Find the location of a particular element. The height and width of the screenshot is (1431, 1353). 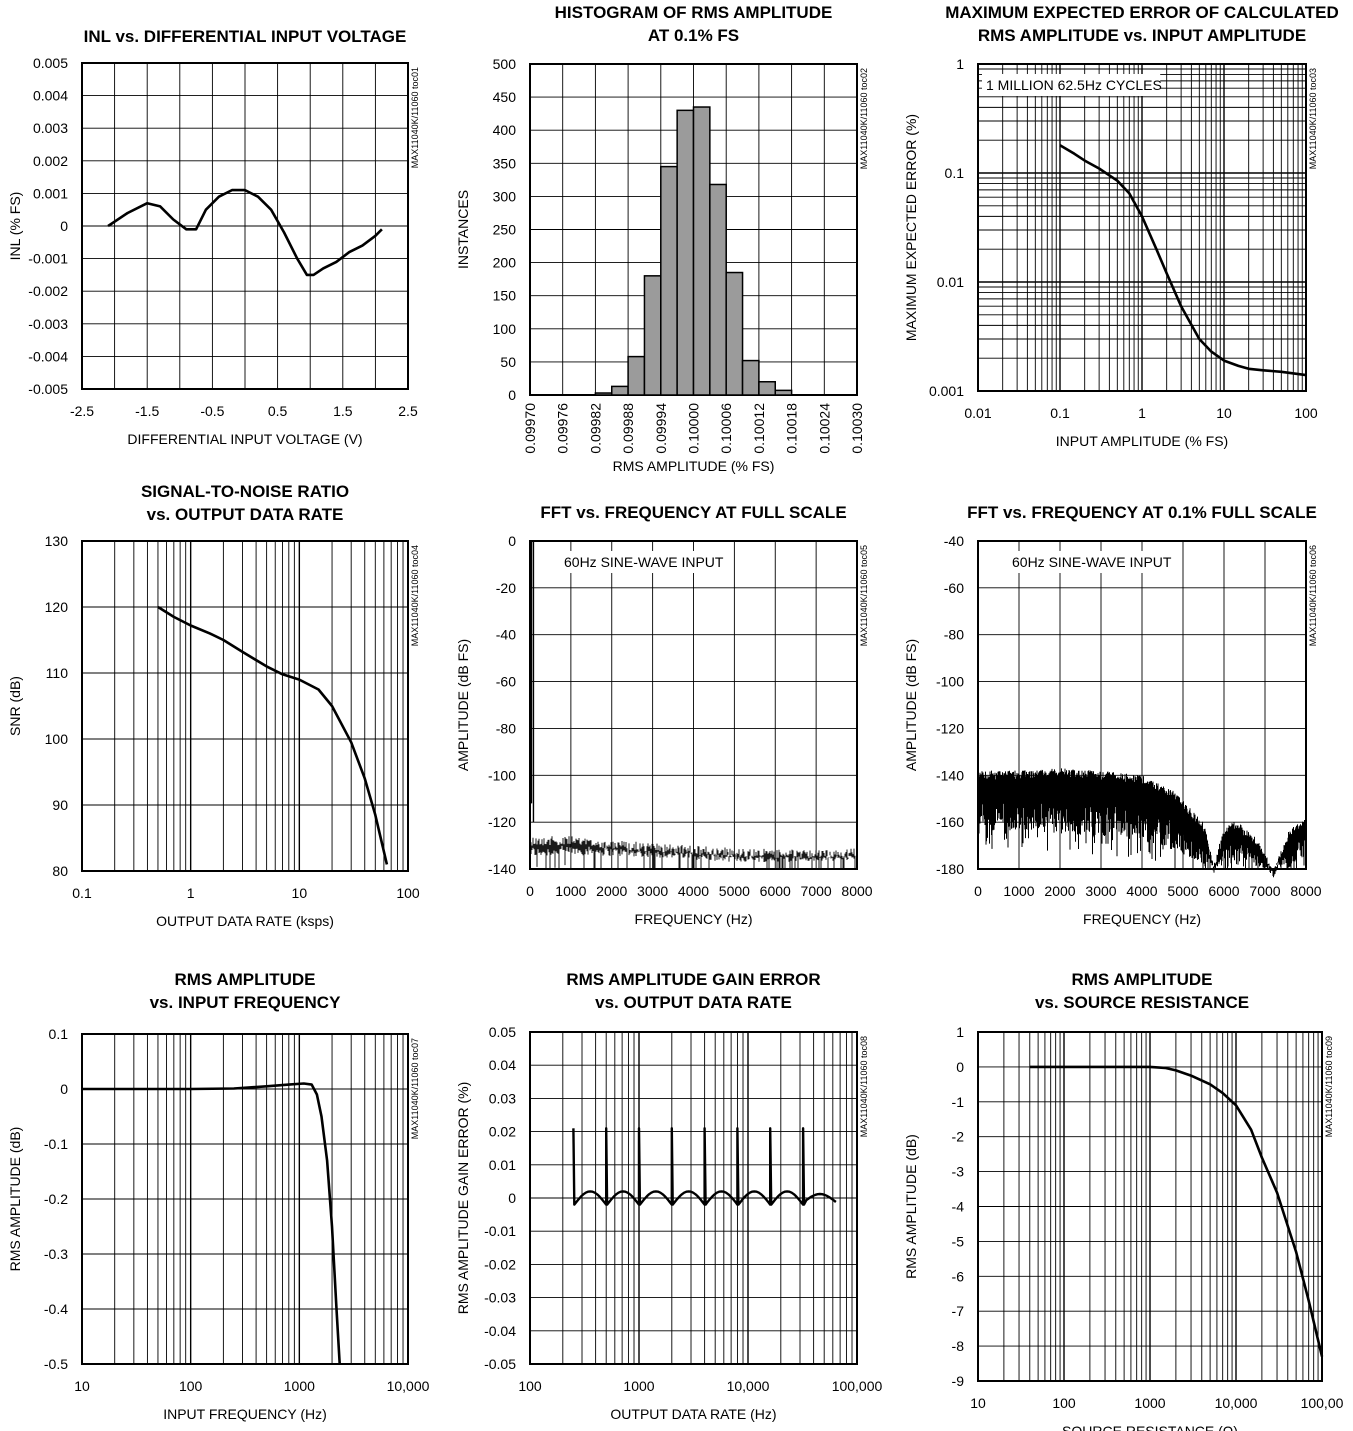

x-tick-label: 1.5 is located at coordinates (343, 411).